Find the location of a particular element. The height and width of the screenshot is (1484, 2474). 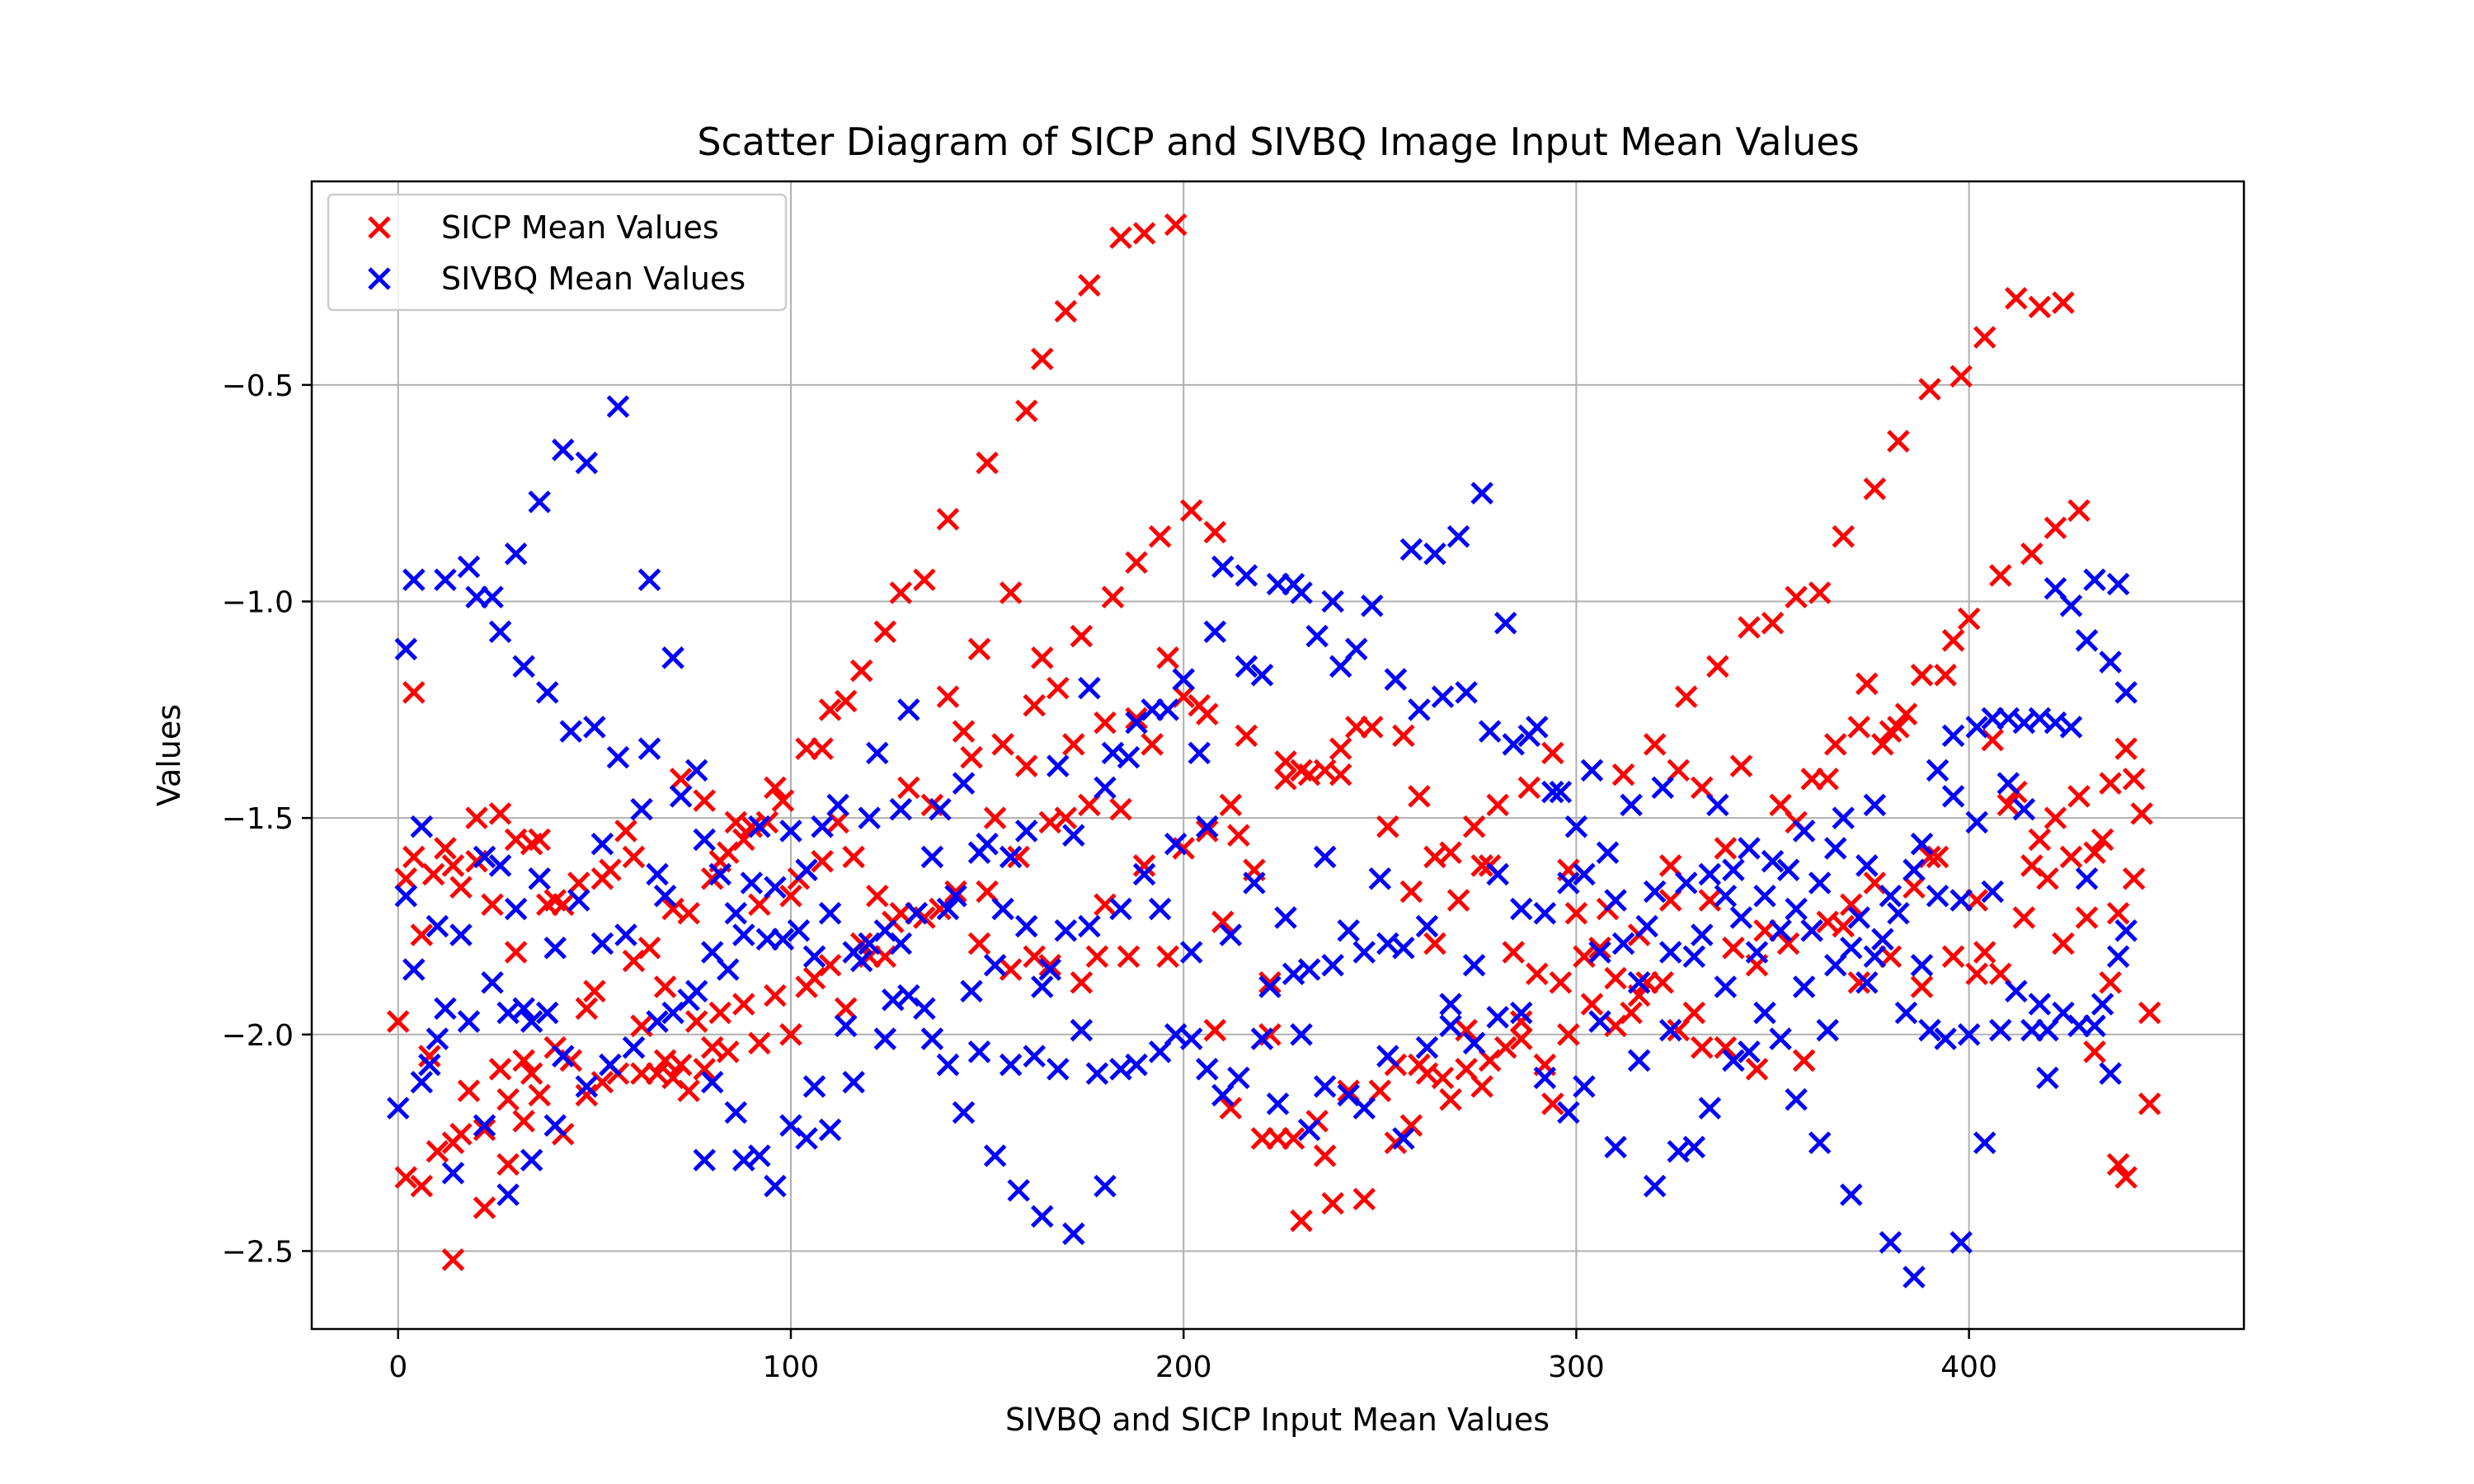

x-tick-label: 200 is located at coordinates (1183, 1367).